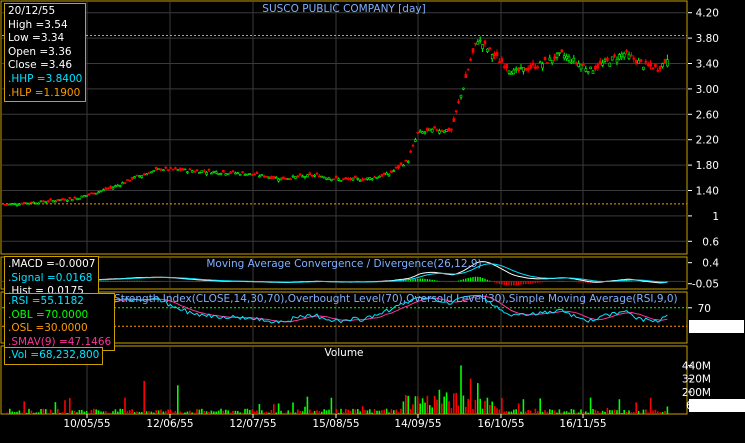  Describe the element at coordinates (48, 314) in the screenshot. I see `info-obl: .OBL =70.0000` at that location.